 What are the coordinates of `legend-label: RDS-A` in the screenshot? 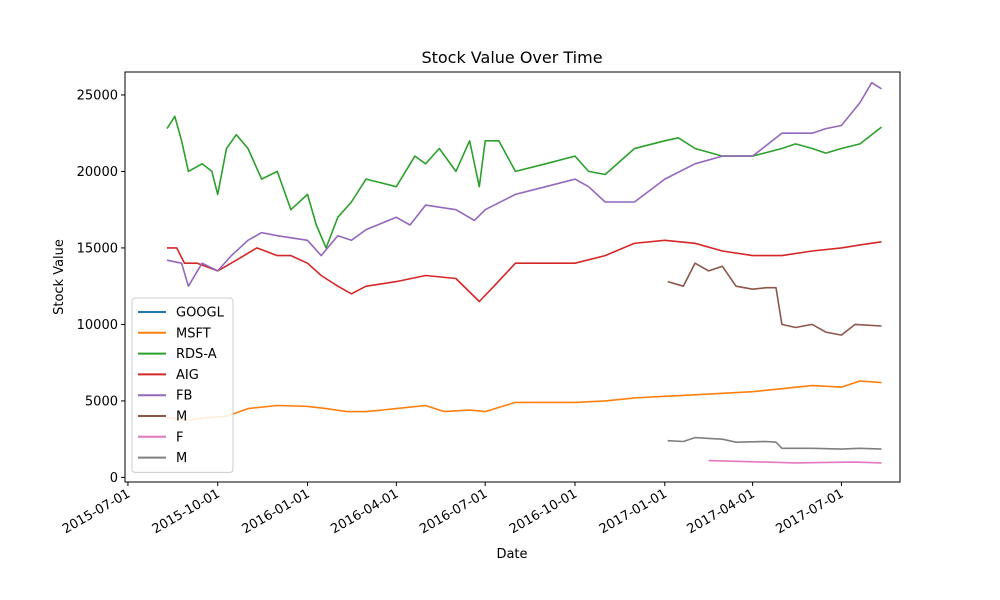 It's located at (196, 354).